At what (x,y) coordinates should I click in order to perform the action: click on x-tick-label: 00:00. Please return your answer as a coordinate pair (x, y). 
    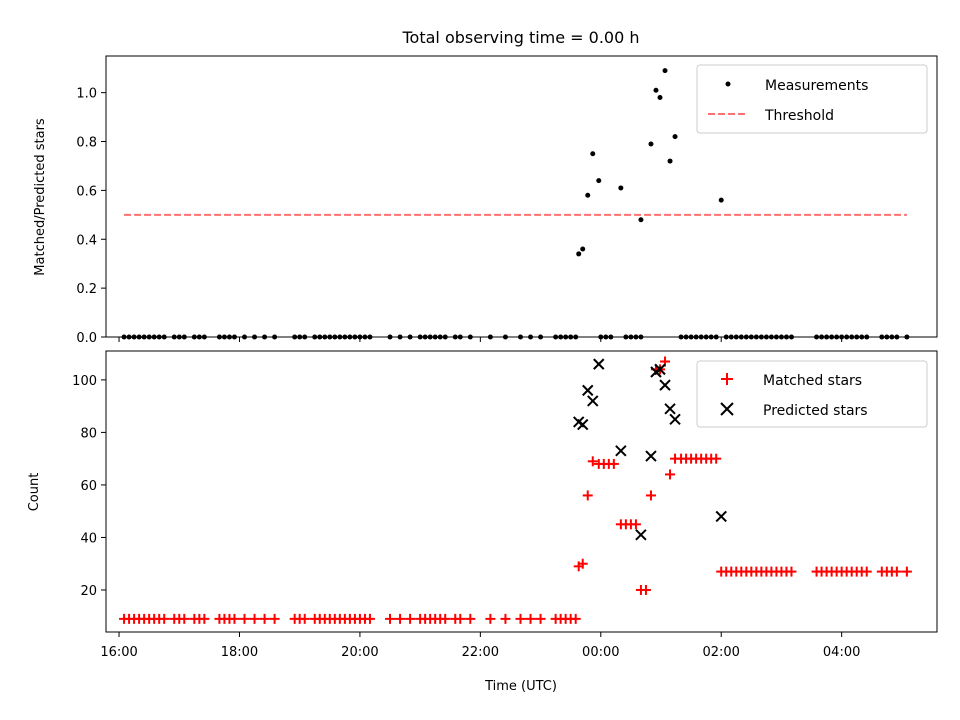
    Looking at the image, I should click on (600, 652).